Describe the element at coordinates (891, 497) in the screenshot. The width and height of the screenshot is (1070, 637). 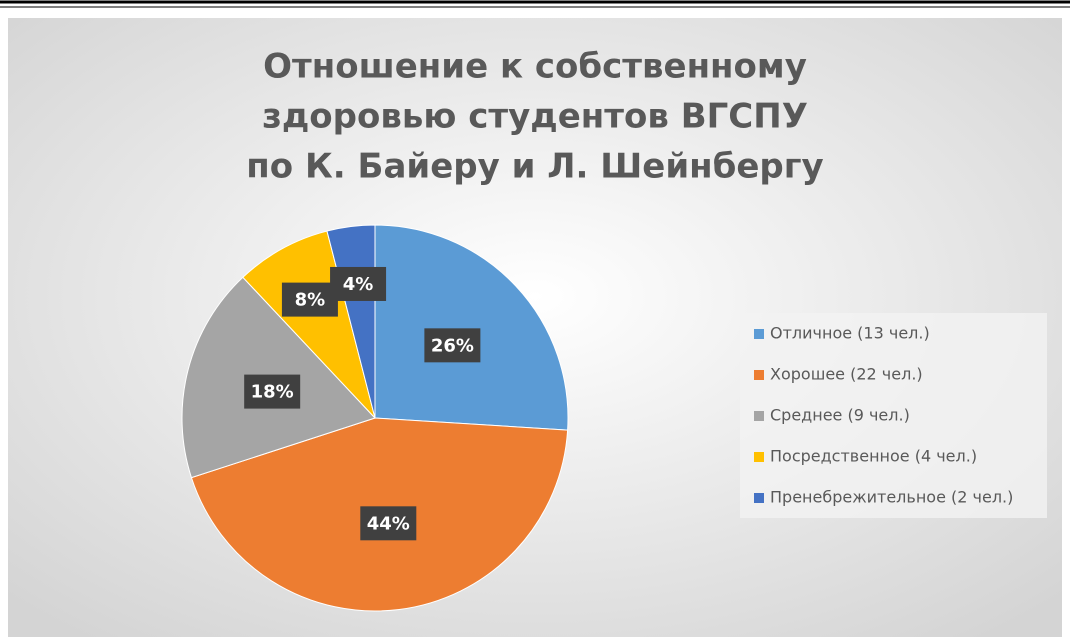
I see `legend-label: Пренебрежительное (2 чел.)` at that location.